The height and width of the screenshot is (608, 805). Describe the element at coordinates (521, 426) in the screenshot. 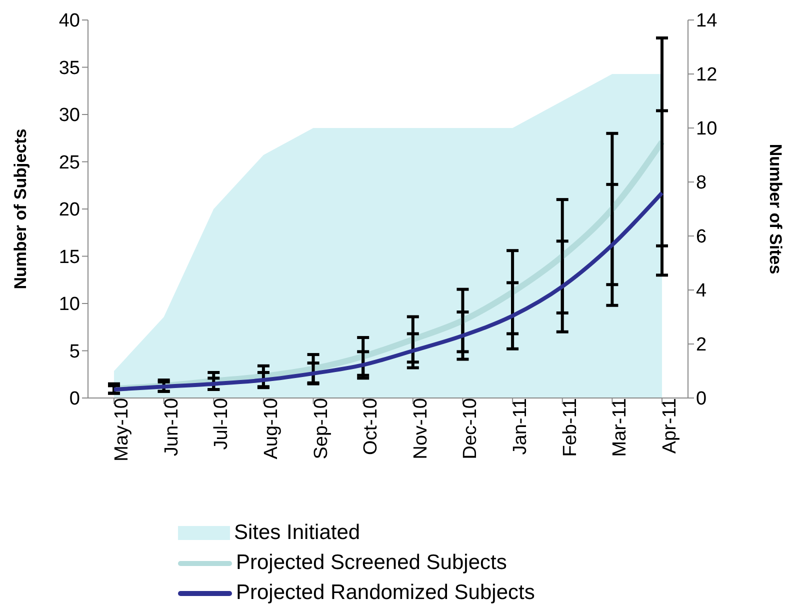

I see `x-tick-label: Jan-11` at that location.